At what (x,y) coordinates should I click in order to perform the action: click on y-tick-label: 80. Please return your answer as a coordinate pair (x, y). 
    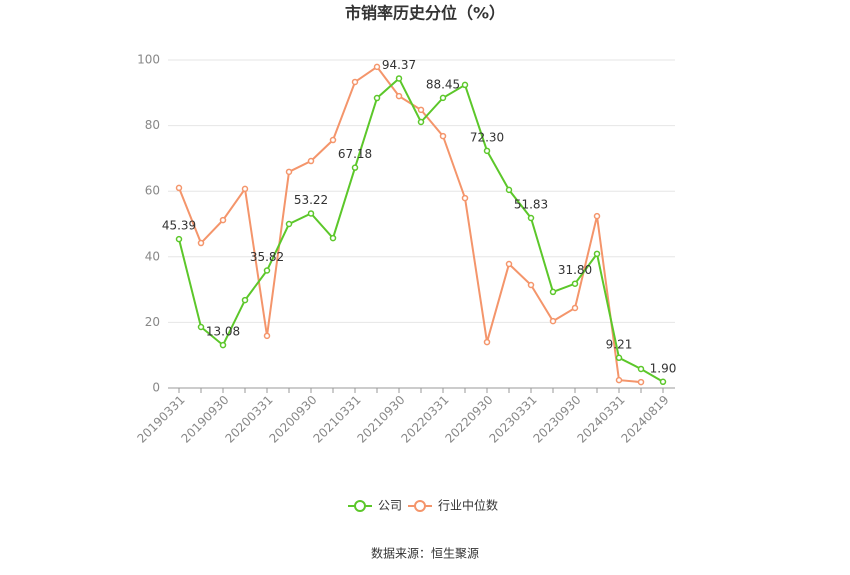
    Looking at the image, I should click on (152, 125).